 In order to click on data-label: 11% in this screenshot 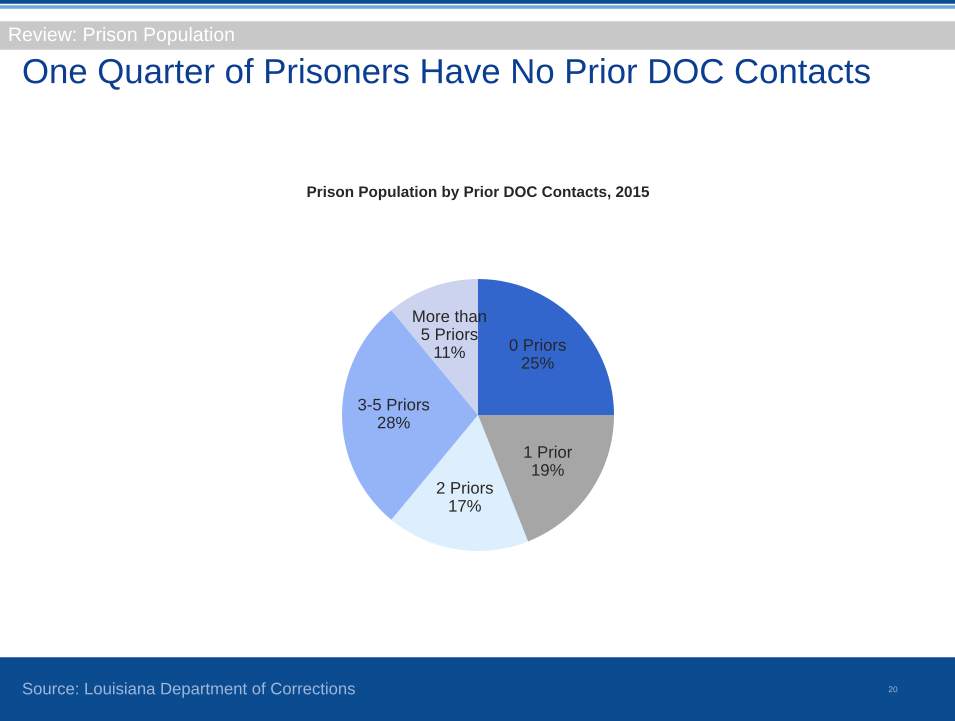, I will do `click(449, 352)`.